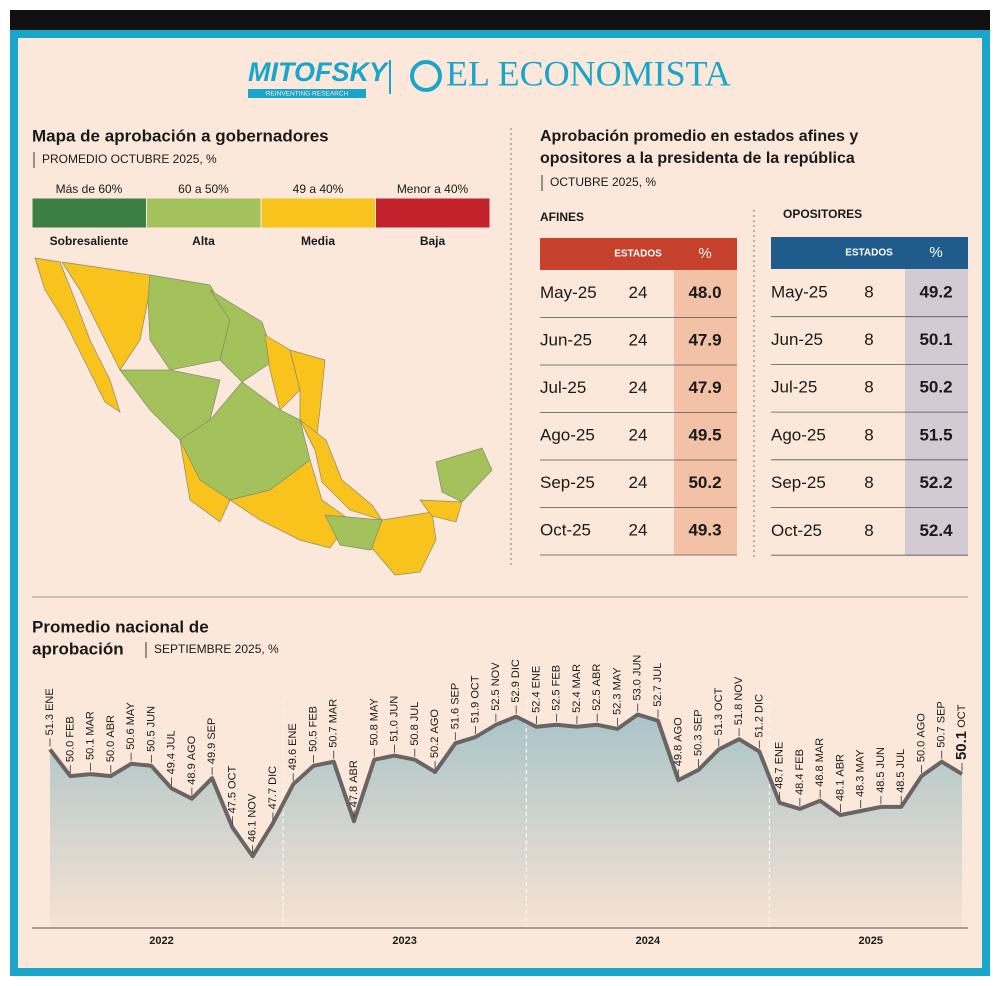 The width and height of the screenshot is (1000, 986). What do you see at coordinates (253, 805) in the screenshot?
I see `month-label: NOV` at bounding box center [253, 805].